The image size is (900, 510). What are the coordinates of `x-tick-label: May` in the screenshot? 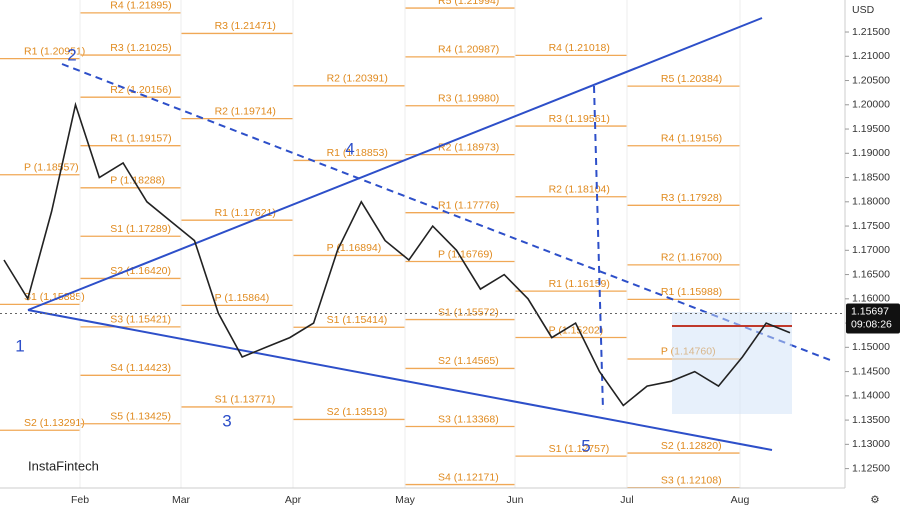 It's located at (405, 500).